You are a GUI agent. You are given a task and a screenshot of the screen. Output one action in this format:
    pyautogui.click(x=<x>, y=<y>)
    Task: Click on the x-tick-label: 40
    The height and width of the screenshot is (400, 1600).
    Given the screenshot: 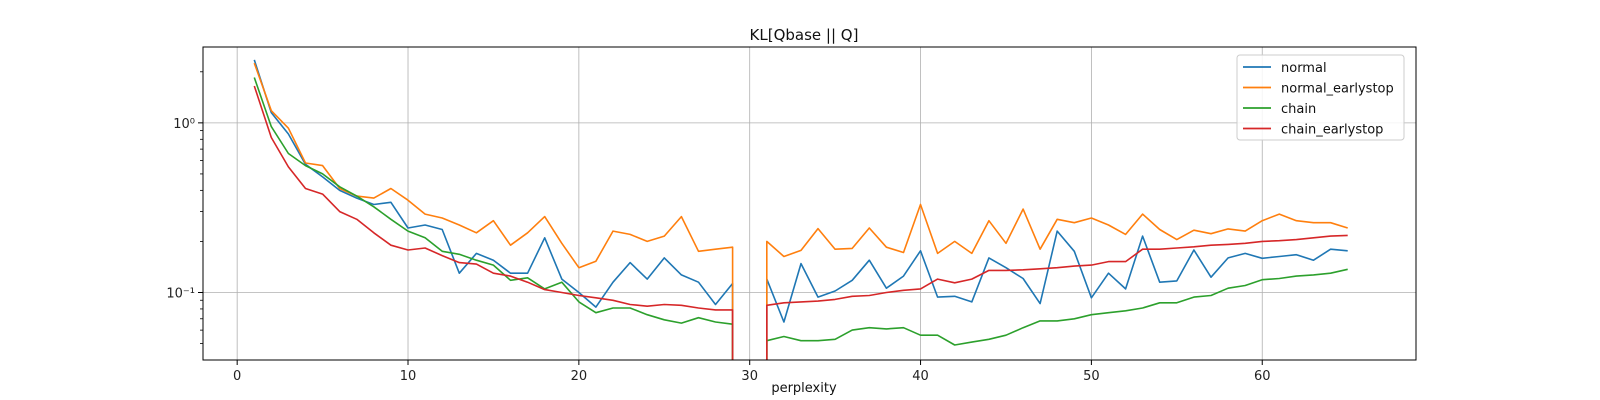 What is the action you would take?
    pyautogui.click(x=920, y=376)
    